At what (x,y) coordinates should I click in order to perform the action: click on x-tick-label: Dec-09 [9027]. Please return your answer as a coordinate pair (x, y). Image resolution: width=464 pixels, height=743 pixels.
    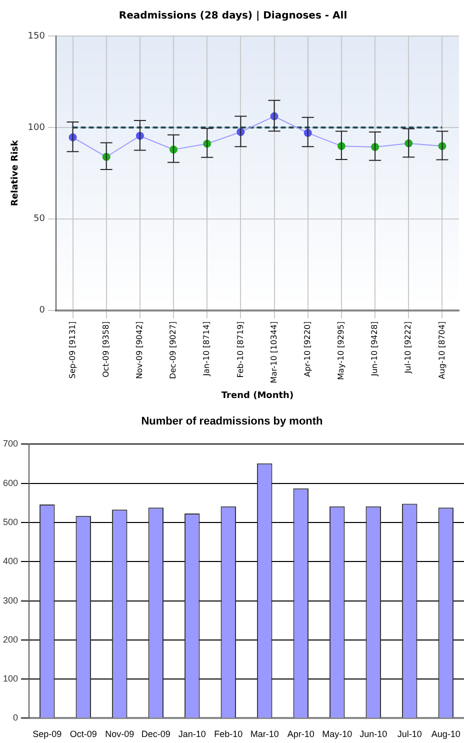
    Looking at the image, I should click on (173, 350).